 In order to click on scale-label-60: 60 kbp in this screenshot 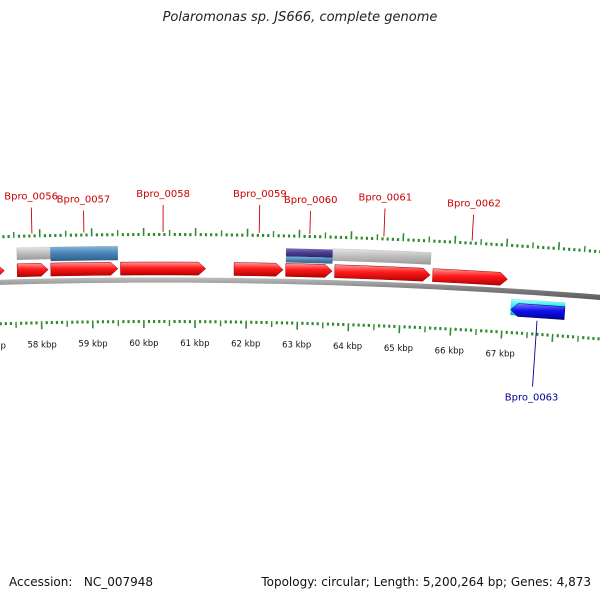, I will do `click(143, 344)`.